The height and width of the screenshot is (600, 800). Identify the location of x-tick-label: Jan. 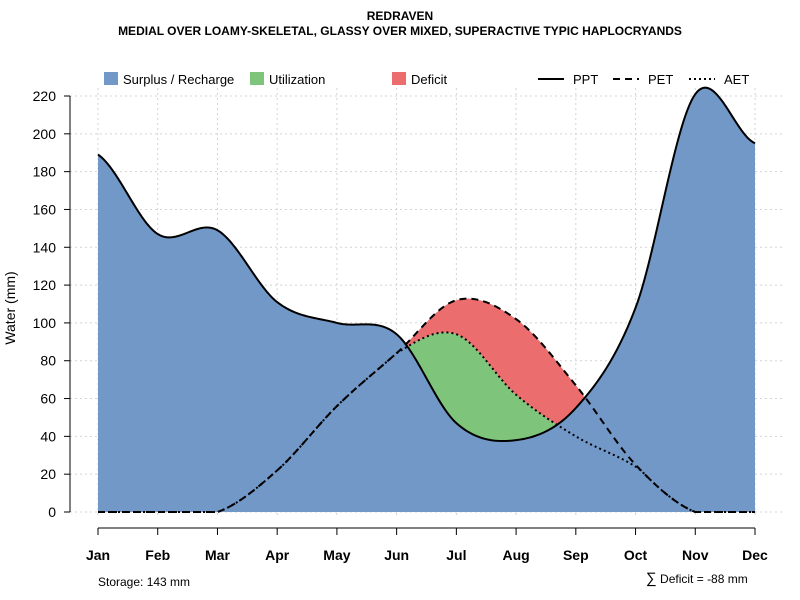
(98, 555).